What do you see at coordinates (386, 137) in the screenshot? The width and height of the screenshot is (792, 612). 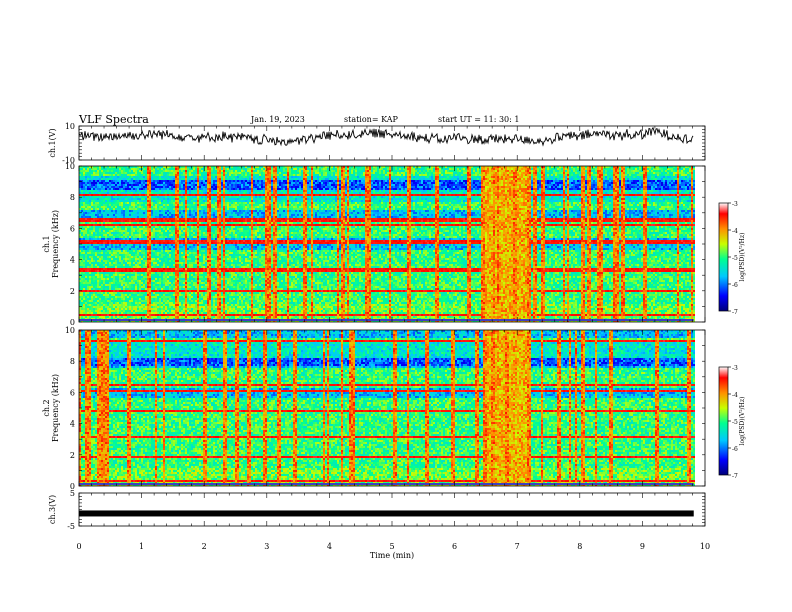 I see `ch1-trace` at bounding box center [386, 137].